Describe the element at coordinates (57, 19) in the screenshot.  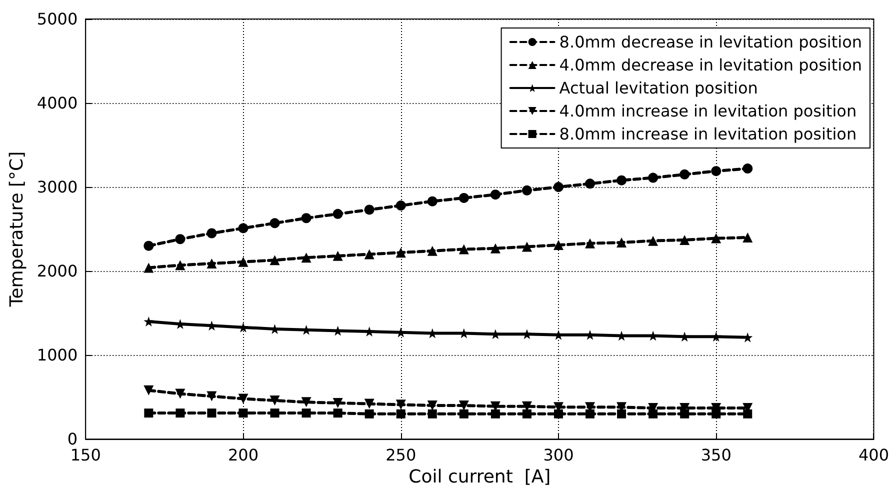
I see `y-tick-label: 5000` at that location.